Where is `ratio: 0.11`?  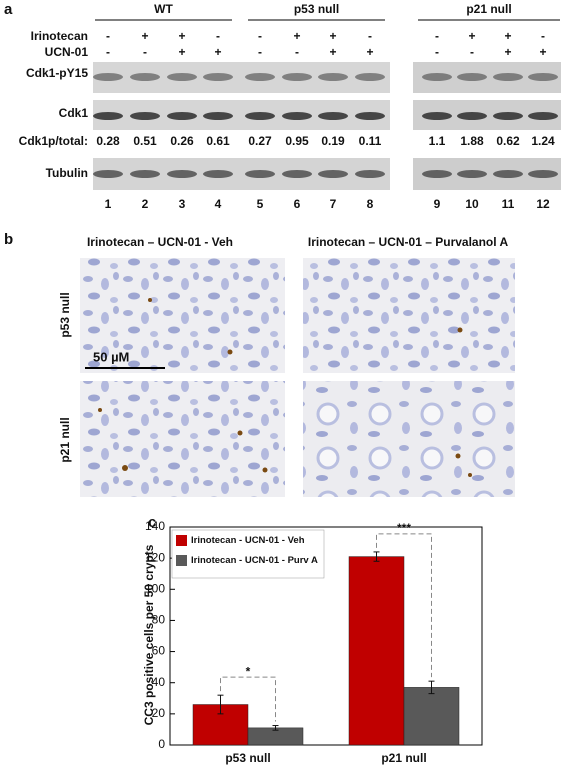
ratio: 0.11 is located at coordinates (370, 141).